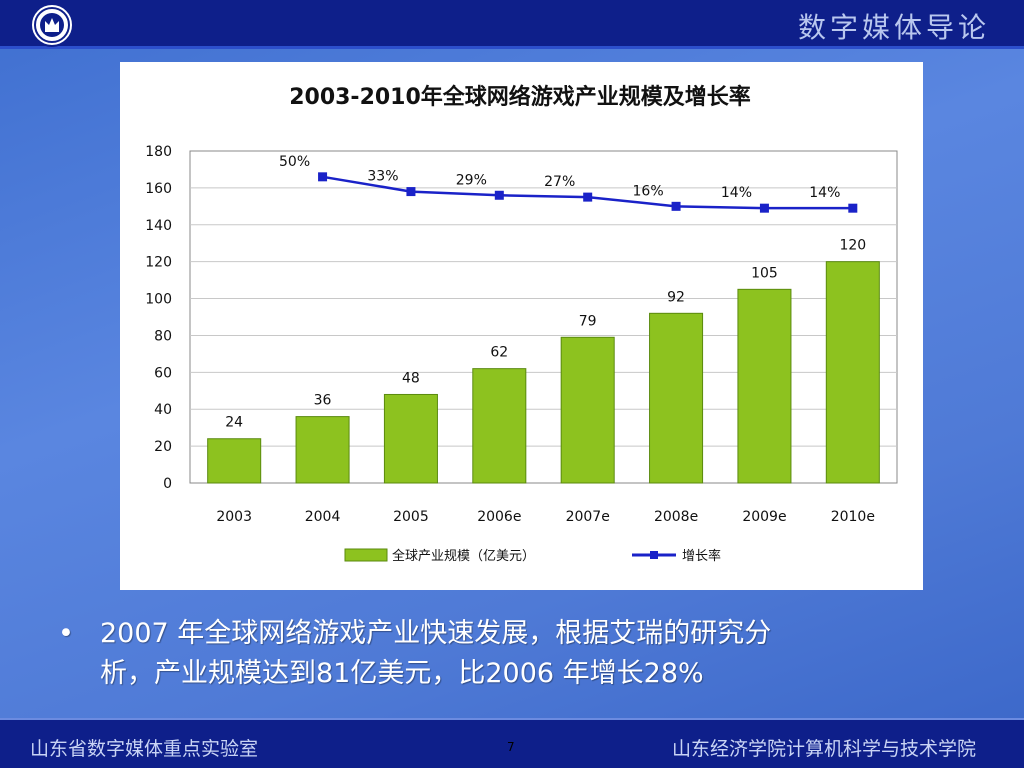  What do you see at coordinates (654, 555) in the screenshot?
I see `legend-swatch-marker` at bounding box center [654, 555].